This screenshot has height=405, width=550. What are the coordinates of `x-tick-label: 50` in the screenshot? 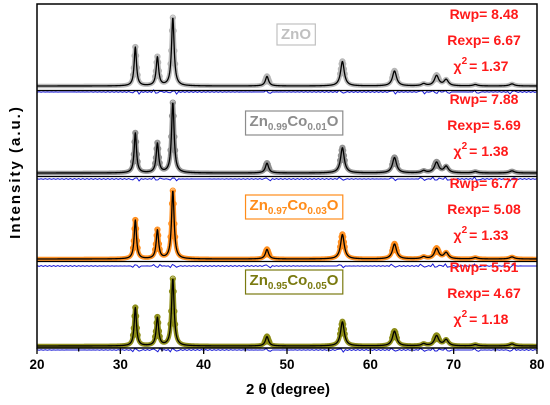 It's located at (286, 364).